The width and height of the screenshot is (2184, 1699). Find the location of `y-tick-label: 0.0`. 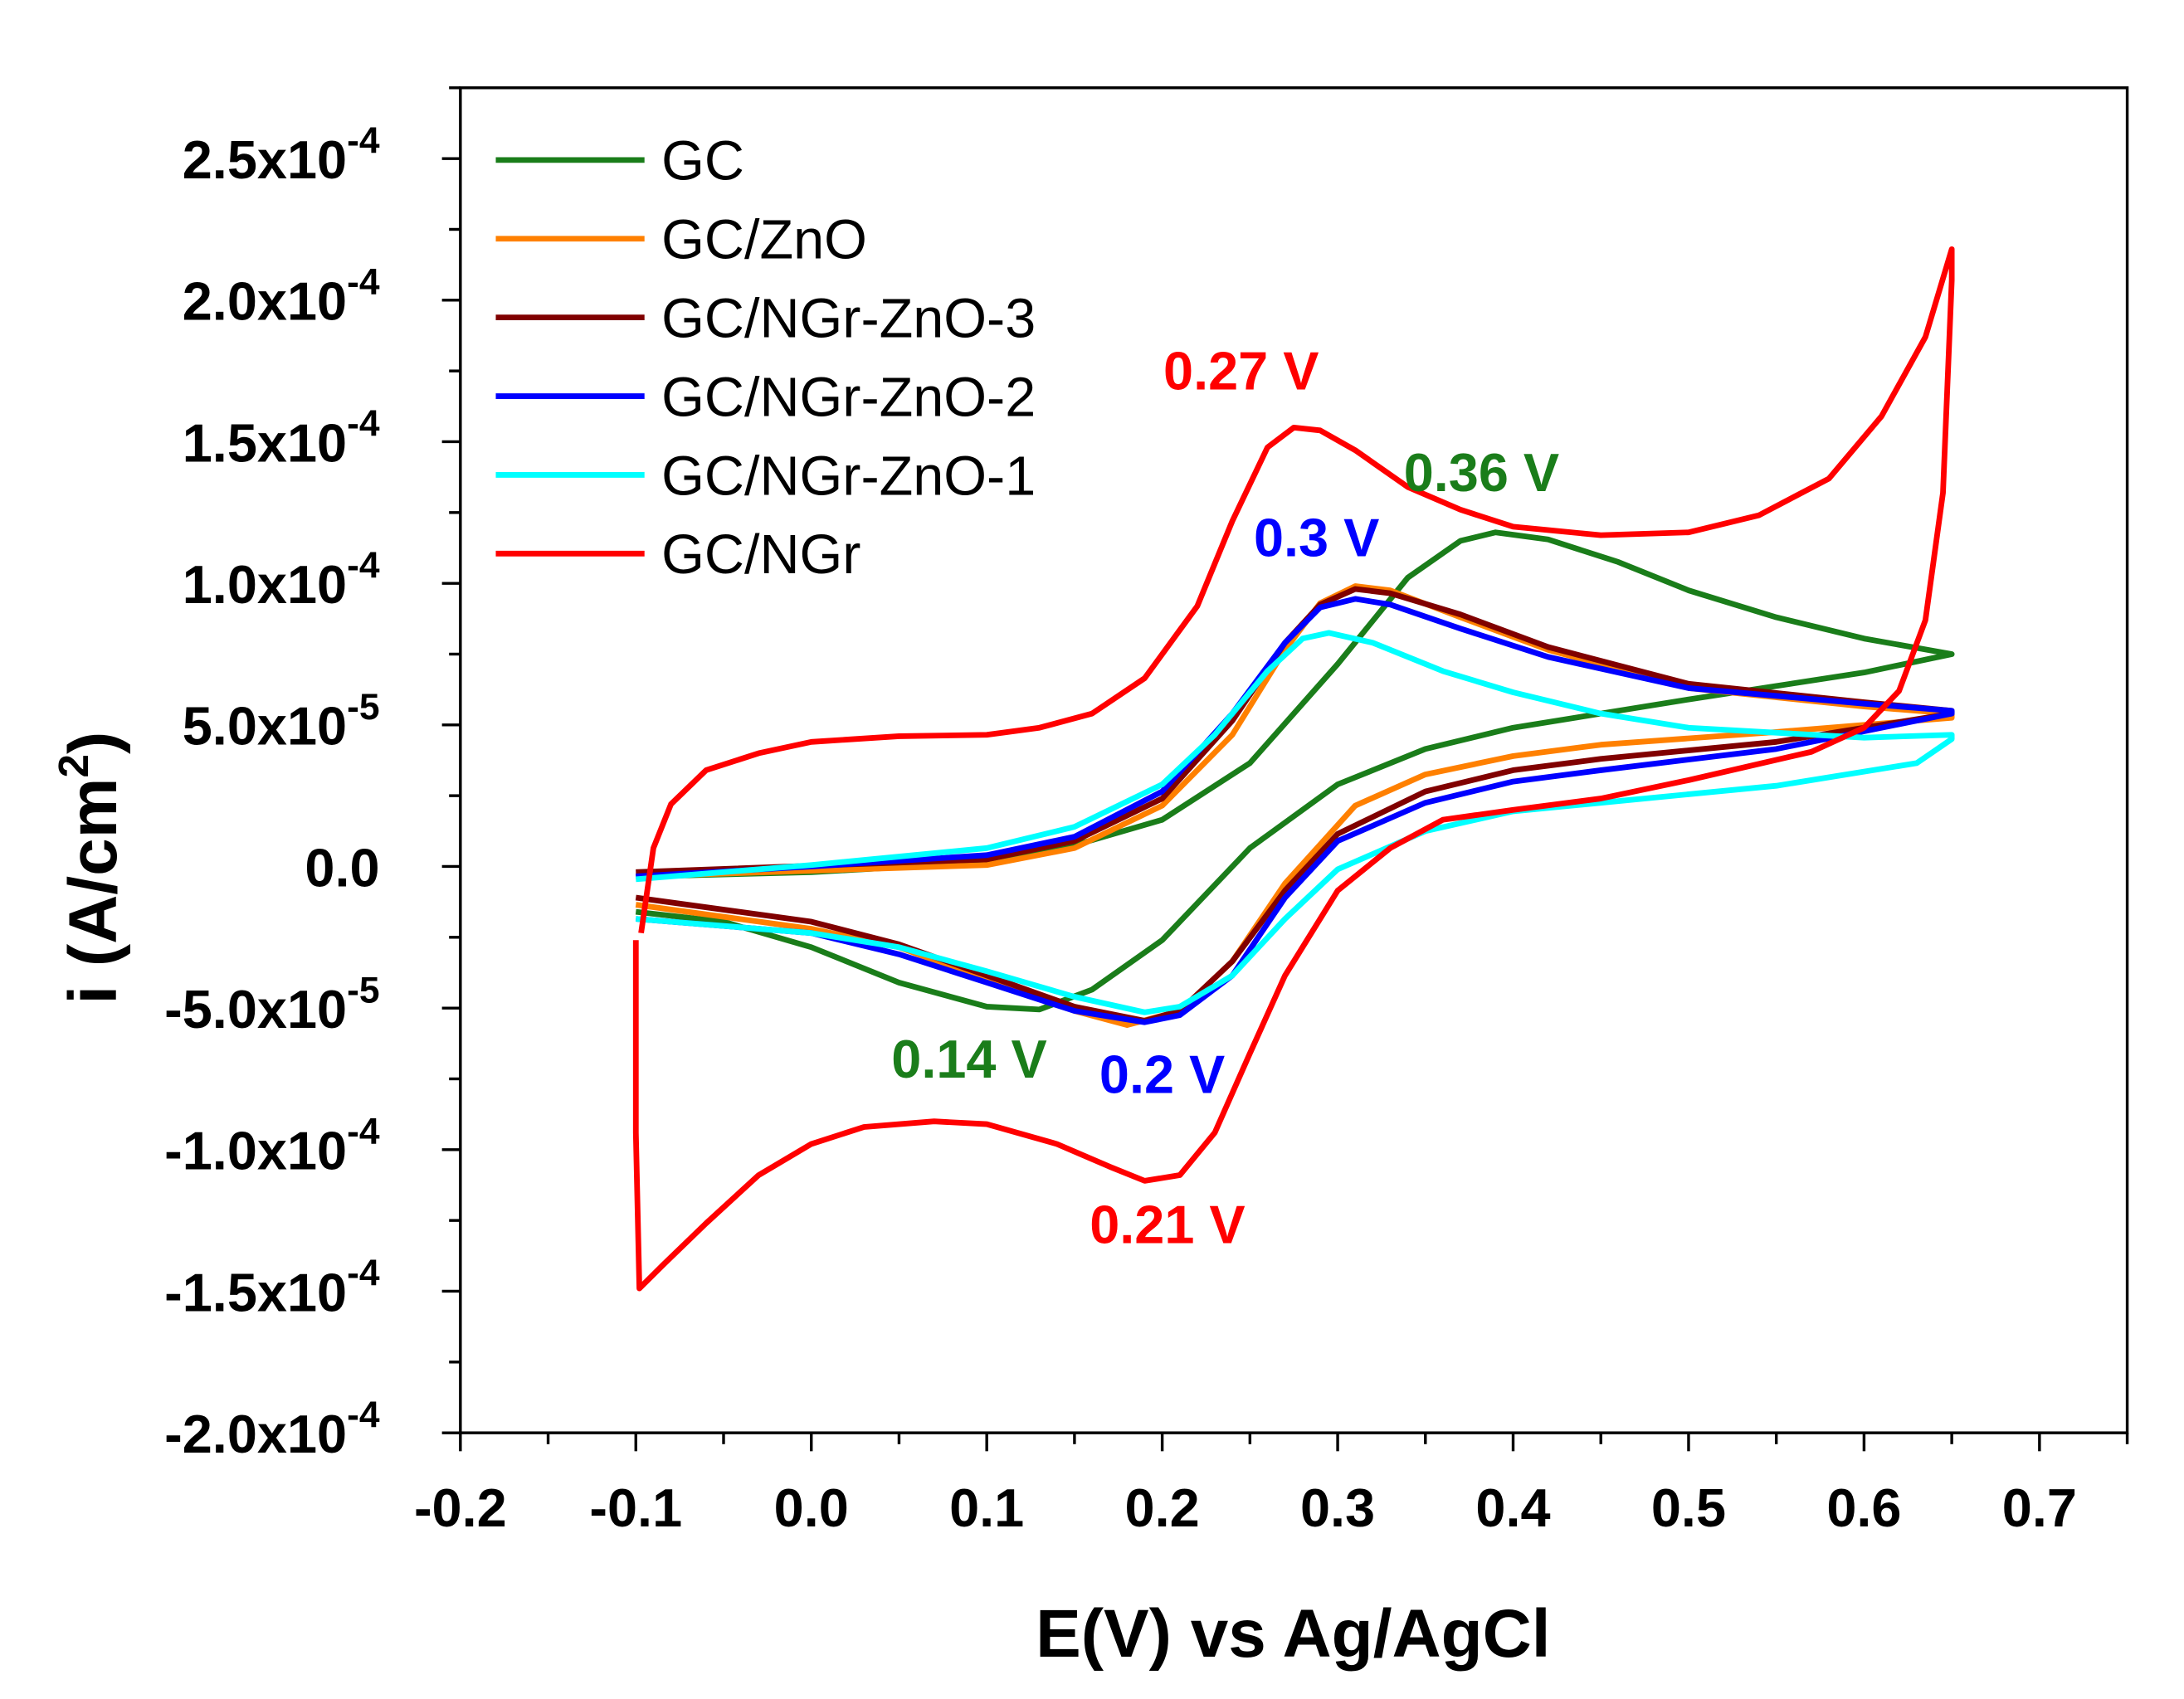

y-tick-label: 0.0 is located at coordinates (342, 867).